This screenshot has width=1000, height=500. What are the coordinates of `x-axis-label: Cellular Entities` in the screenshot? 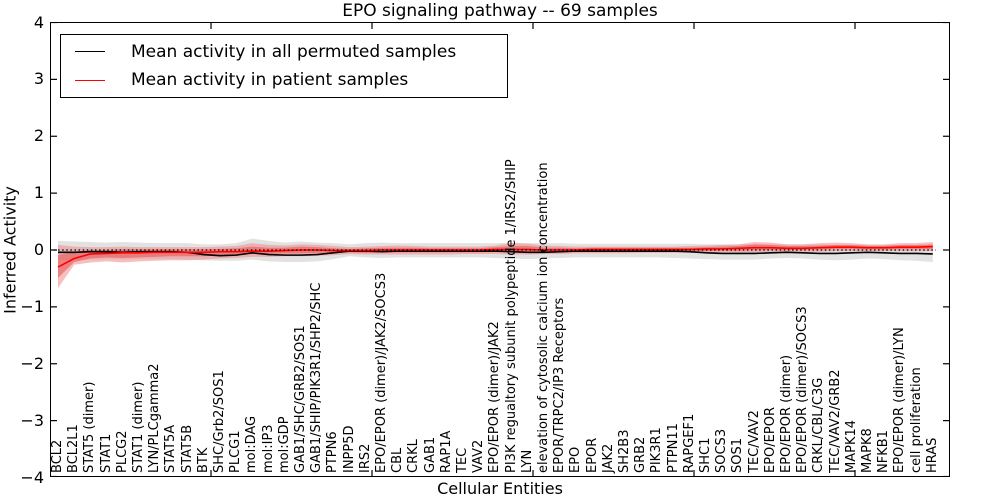 It's located at (500, 488).